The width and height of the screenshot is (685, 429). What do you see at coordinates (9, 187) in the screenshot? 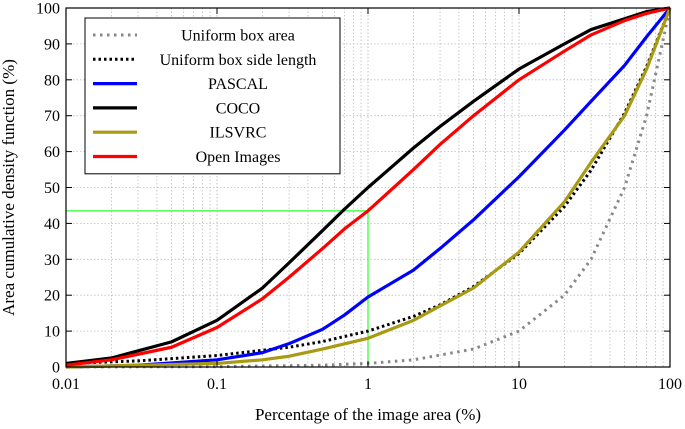
I see `y-axis-title: Area cumulative density function (%)` at bounding box center [9, 187].